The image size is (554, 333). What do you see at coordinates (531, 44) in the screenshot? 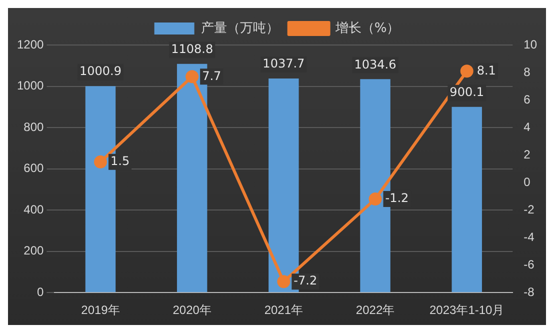
I see `y2-tick-label: 10` at bounding box center [531, 44].